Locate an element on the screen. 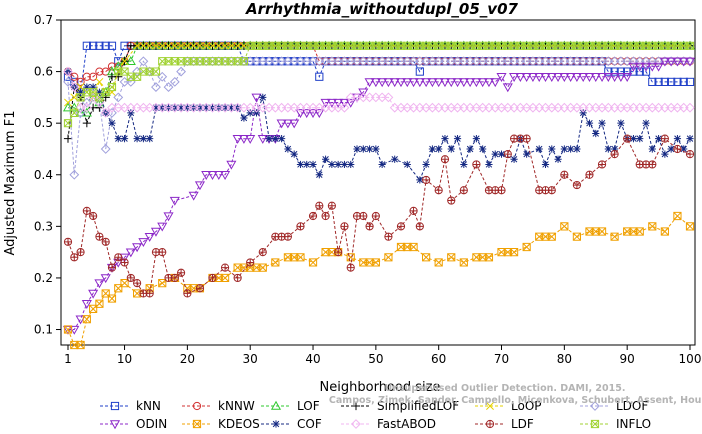 Image resolution: width=702 pixels, height=434 pixels. legend-label-knn: kNN is located at coordinates (148, 406).